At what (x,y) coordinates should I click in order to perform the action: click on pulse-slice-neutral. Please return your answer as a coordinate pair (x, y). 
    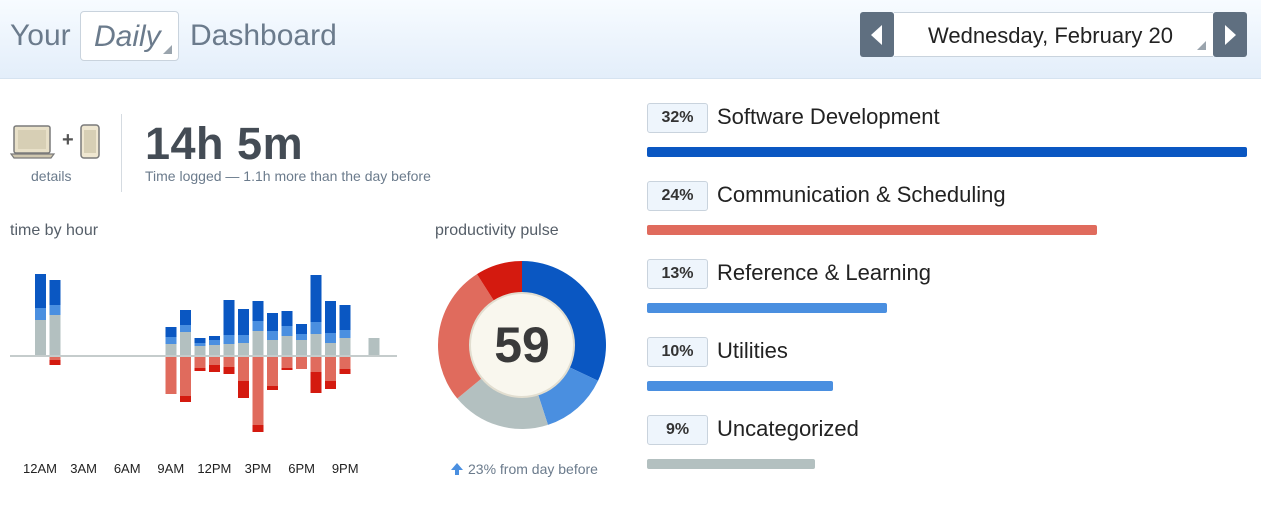
    Looking at the image, I should click on (502, 402).